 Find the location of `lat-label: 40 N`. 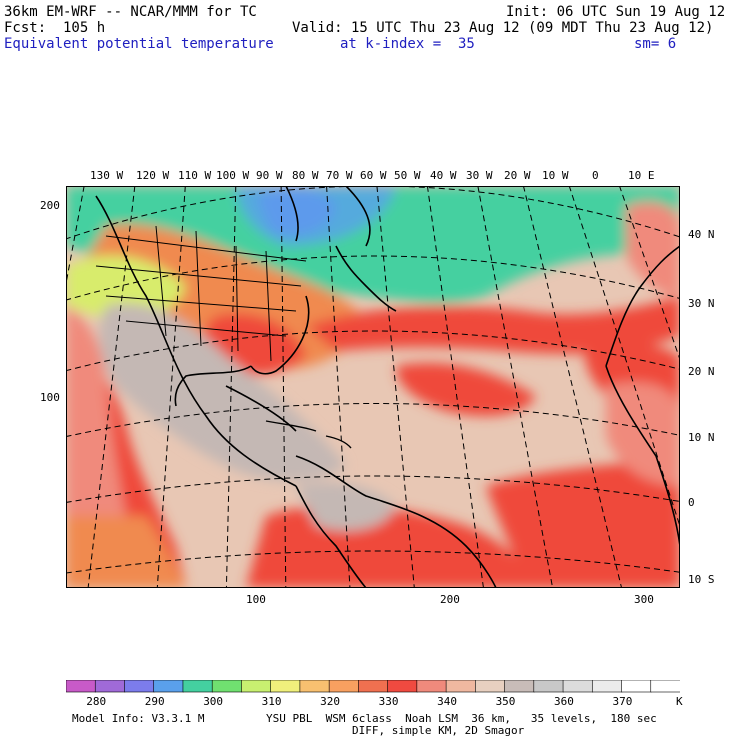

lat-label: 40 N is located at coordinates (701, 234).